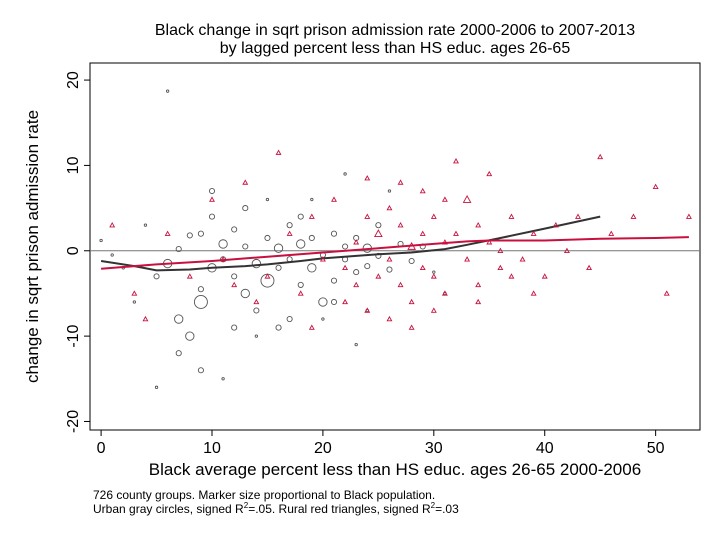  Describe the element at coordinates (339, 509) in the screenshot. I see `footnote-text-b: =.05. Rural red triangles, signed R` at that location.